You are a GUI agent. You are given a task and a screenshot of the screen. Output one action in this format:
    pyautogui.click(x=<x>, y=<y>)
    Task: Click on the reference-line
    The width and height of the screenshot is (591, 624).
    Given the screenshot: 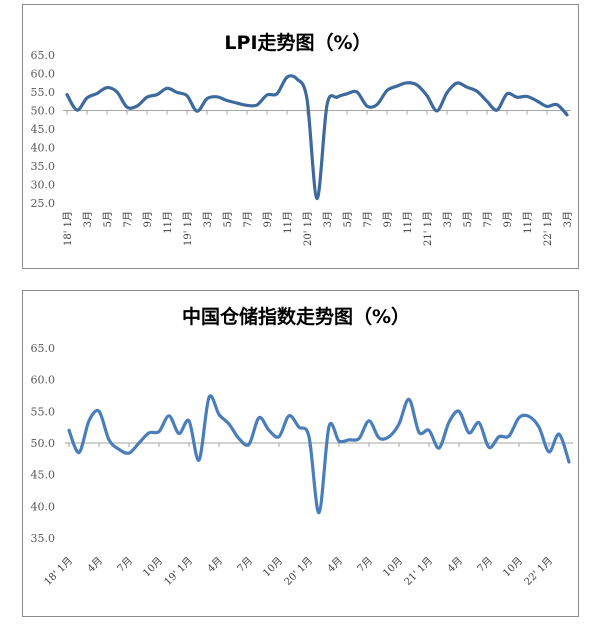 What is the action you would take?
    pyautogui.click(x=317, y=112)
    